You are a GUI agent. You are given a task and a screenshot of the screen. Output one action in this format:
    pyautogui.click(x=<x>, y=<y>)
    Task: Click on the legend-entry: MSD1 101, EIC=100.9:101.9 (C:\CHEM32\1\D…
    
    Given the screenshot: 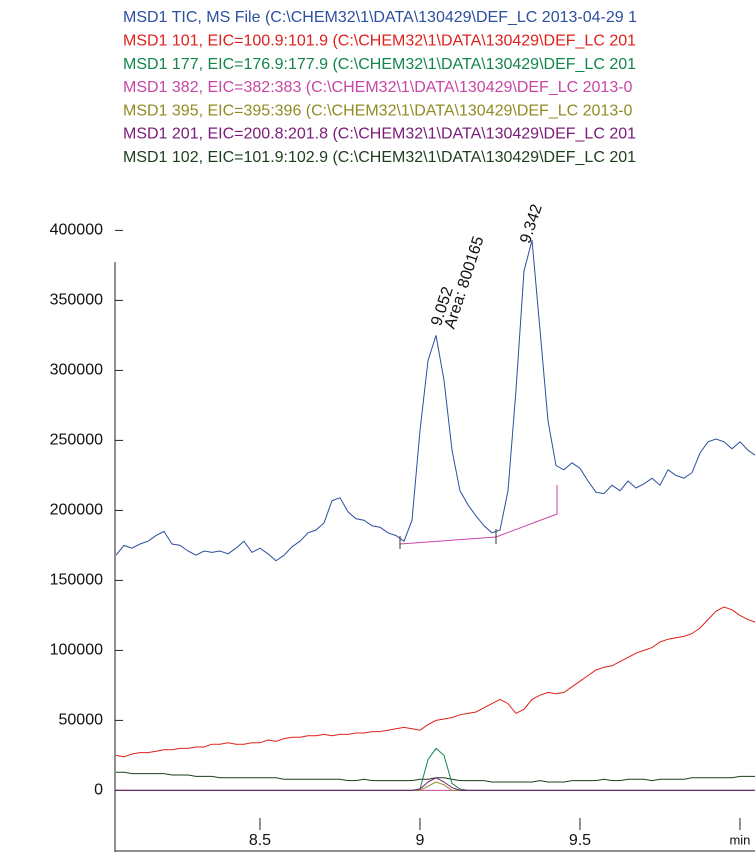 What is the action you would take?
    pyautogui.click(x=379, y=41)
    